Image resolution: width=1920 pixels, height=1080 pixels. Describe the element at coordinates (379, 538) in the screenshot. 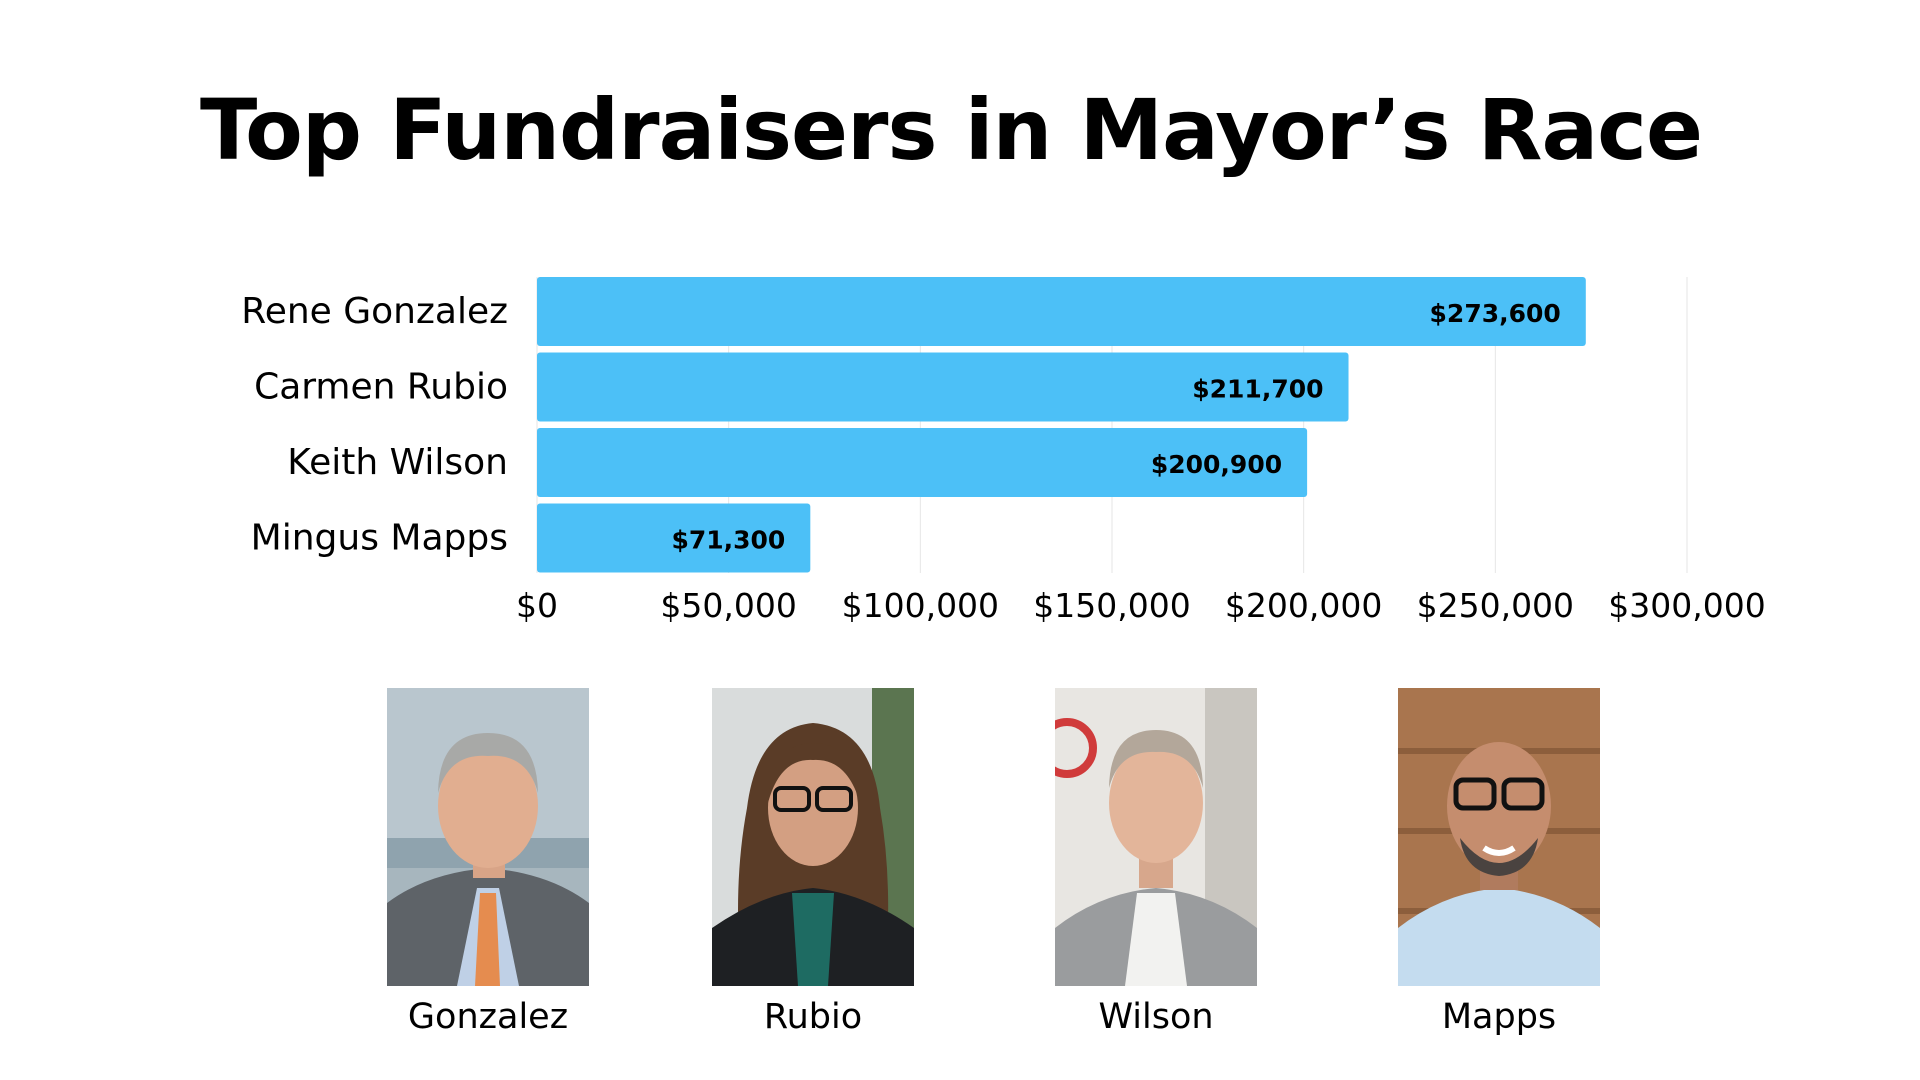

I see `category-label-3: Mingus Mapps` at that location.